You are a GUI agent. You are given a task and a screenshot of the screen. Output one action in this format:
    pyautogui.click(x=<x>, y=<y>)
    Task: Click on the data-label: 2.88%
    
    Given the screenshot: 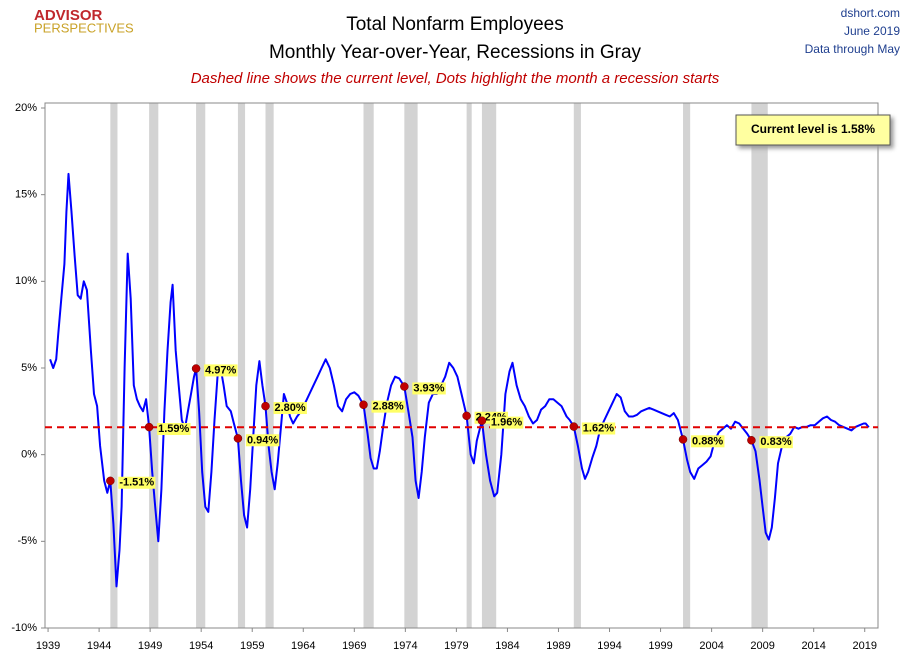 What is the action you would take?
    pyautogui.click(x=388, y=407)
    